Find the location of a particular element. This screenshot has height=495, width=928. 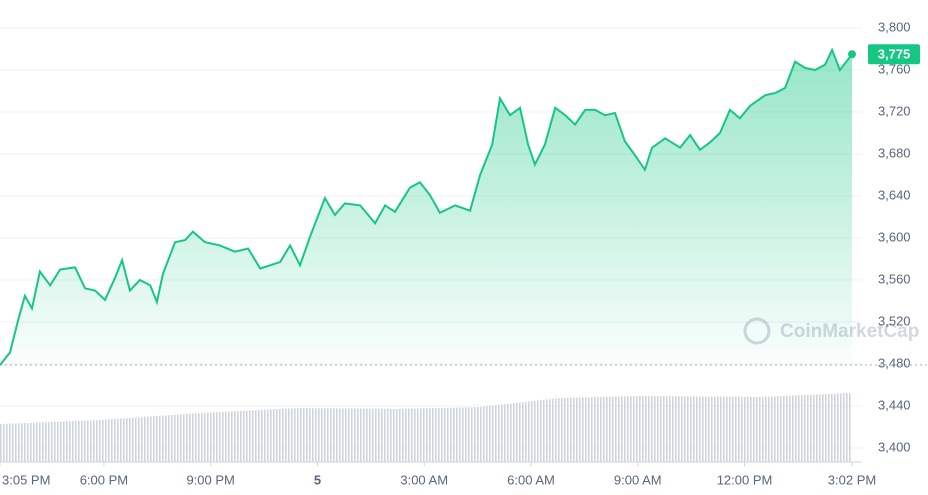

volume-bars is located at coordinates (426, 427).